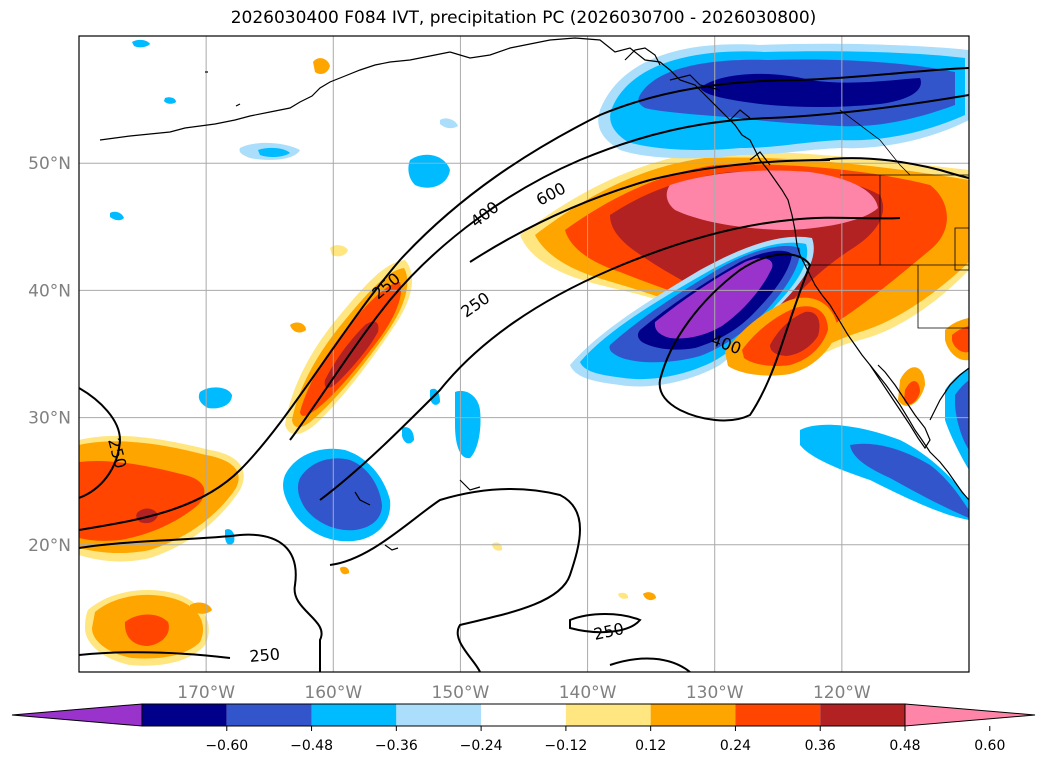 Image resolution: width=1047 pixels, height=765 pixels. What do you see at coordinates (588, 693) in the screenshot?
I see `longitude-label: 140°W` at bounding box center [588, 693].